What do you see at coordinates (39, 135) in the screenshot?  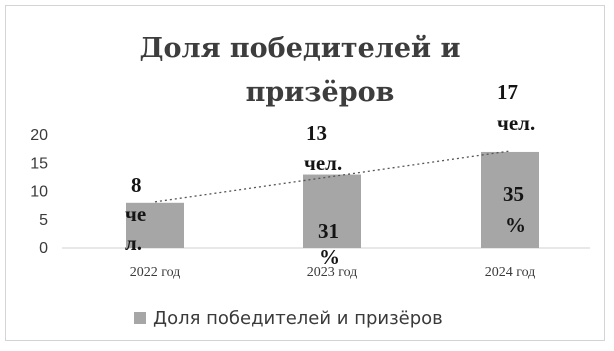 I see `y-tick-label: 20` at bounding box center [39, 135].